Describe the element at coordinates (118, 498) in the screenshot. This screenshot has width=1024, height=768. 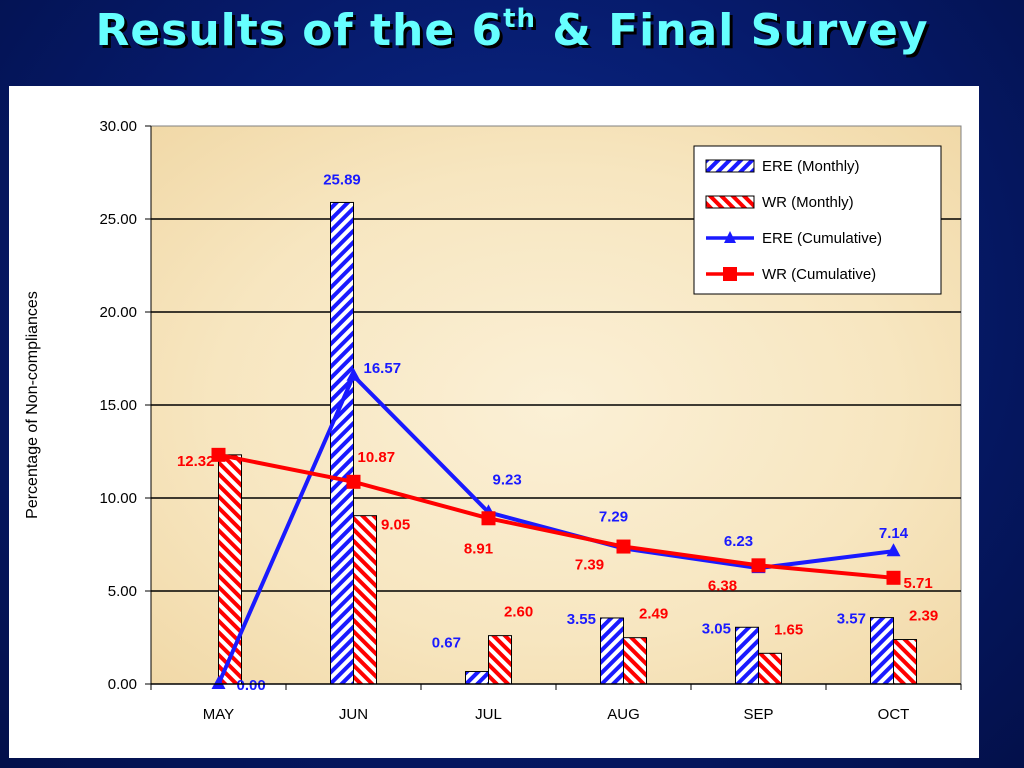
I see `y-tick-label: 10.00` at that location.